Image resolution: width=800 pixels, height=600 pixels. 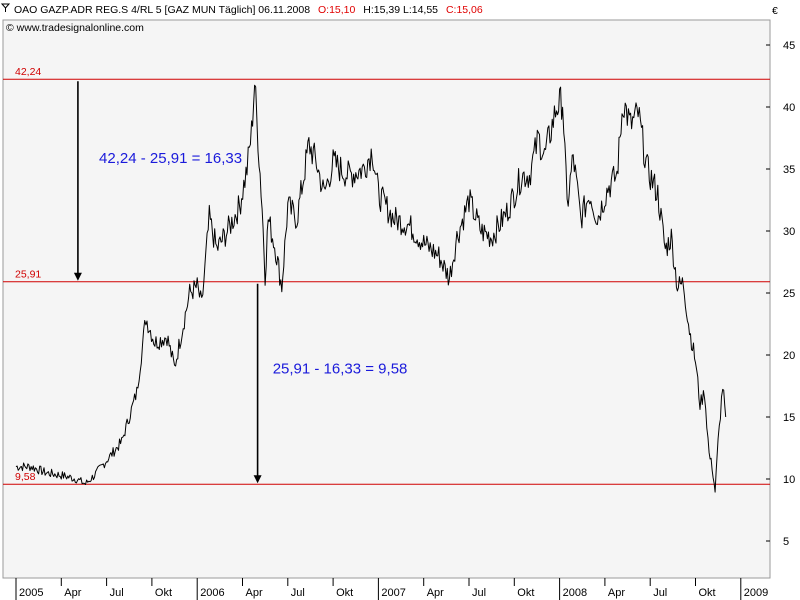 I want to click on close-value: C:15,06, so click(x=464, y=10).